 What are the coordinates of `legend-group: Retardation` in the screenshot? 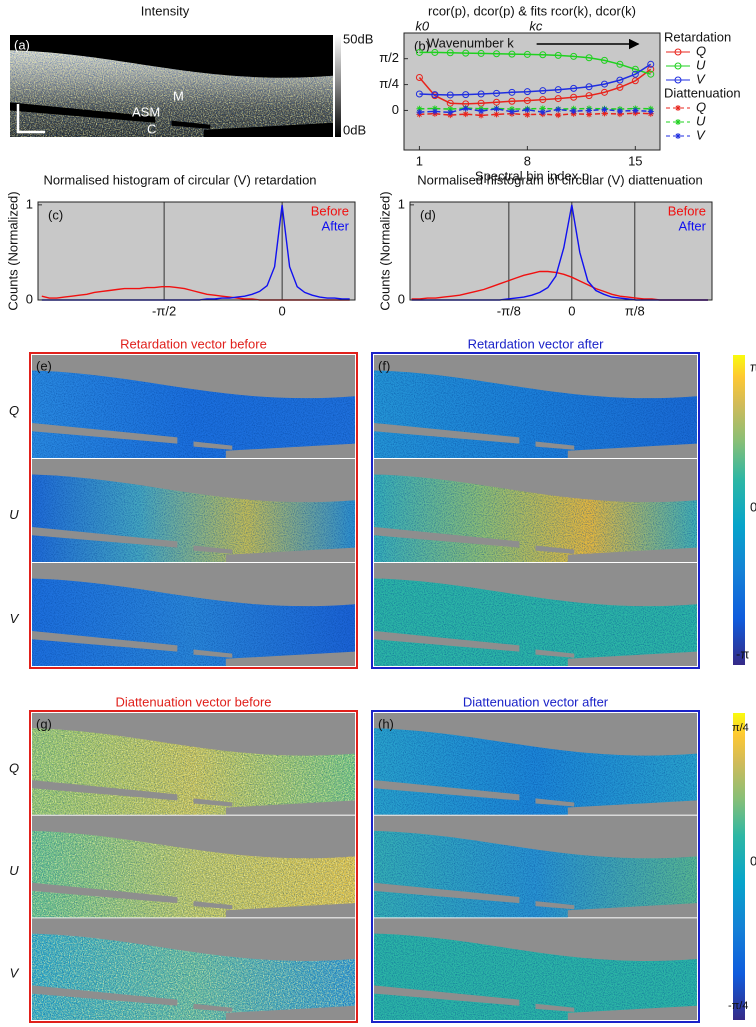 It's located at (697, 36).